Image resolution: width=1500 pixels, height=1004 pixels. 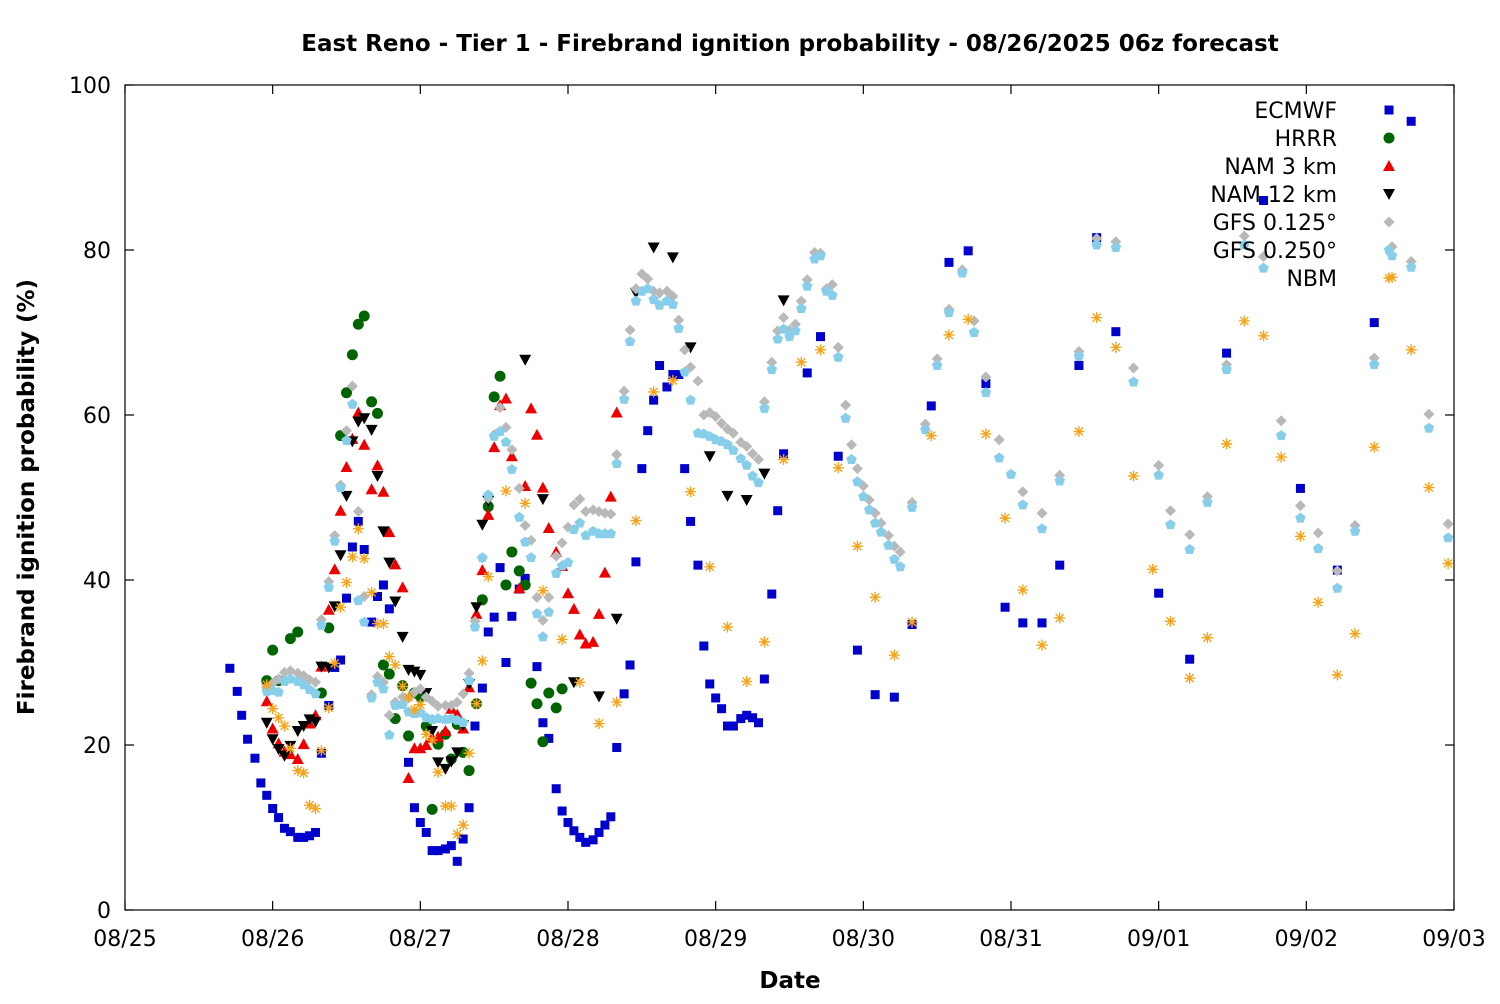 I want to click on legend-label: HRRR, so click(x=1306, y=139).